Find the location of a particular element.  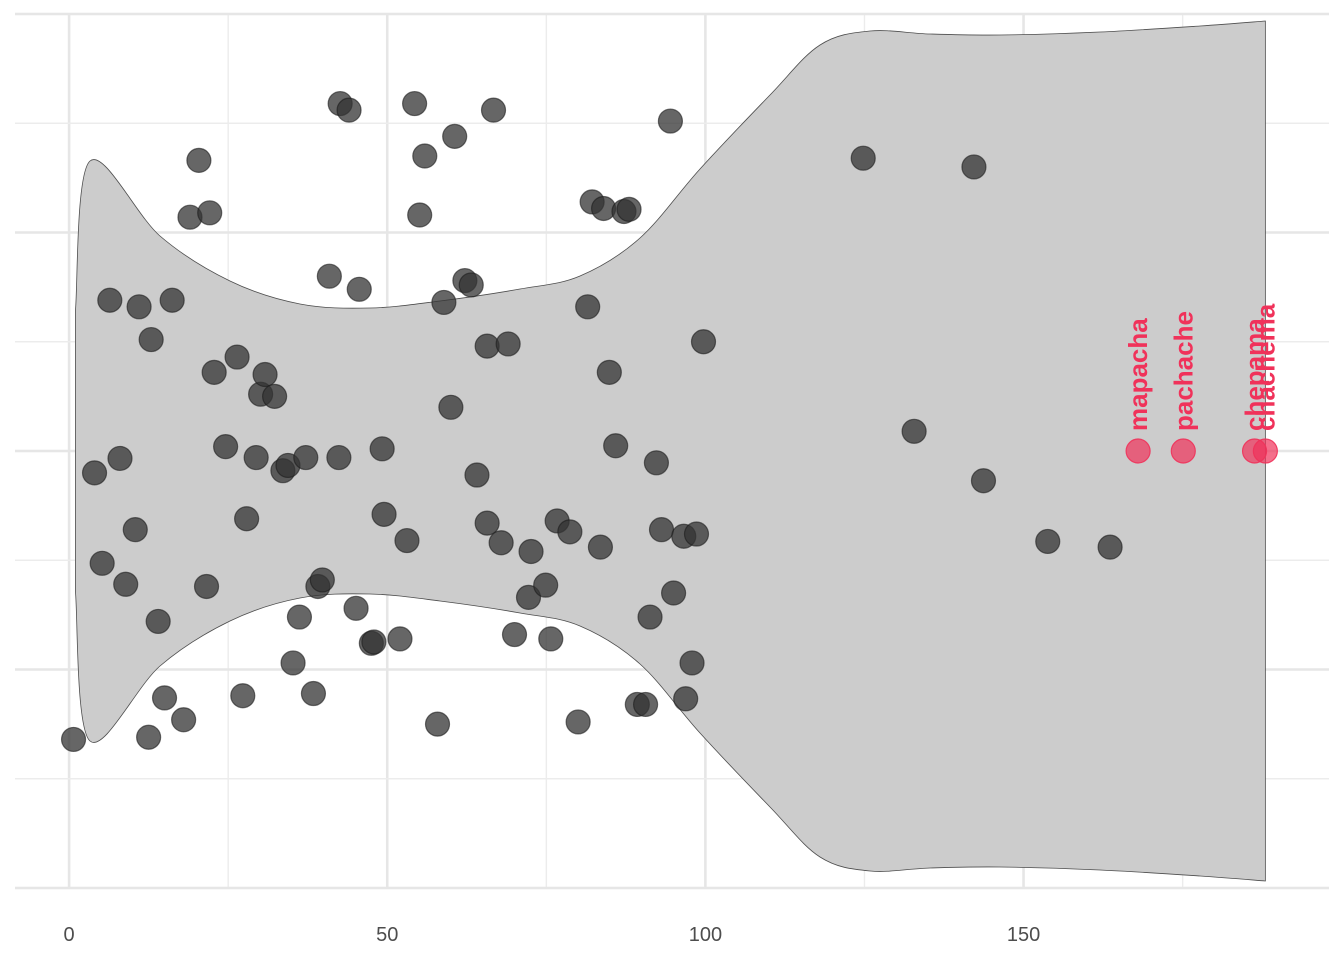

x-tick-label: 50 is located at coordinates (387, 935).